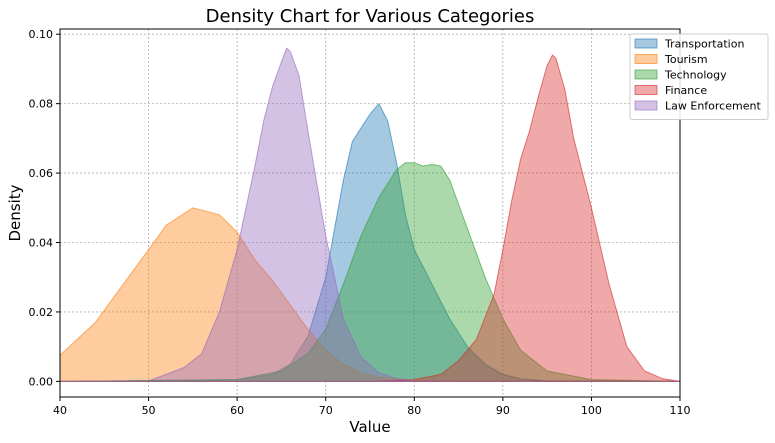  What do you see at coordinates (60, 410) in the screenshot?
I see `x-tick-label: 40` at bounding box center [60, 410].